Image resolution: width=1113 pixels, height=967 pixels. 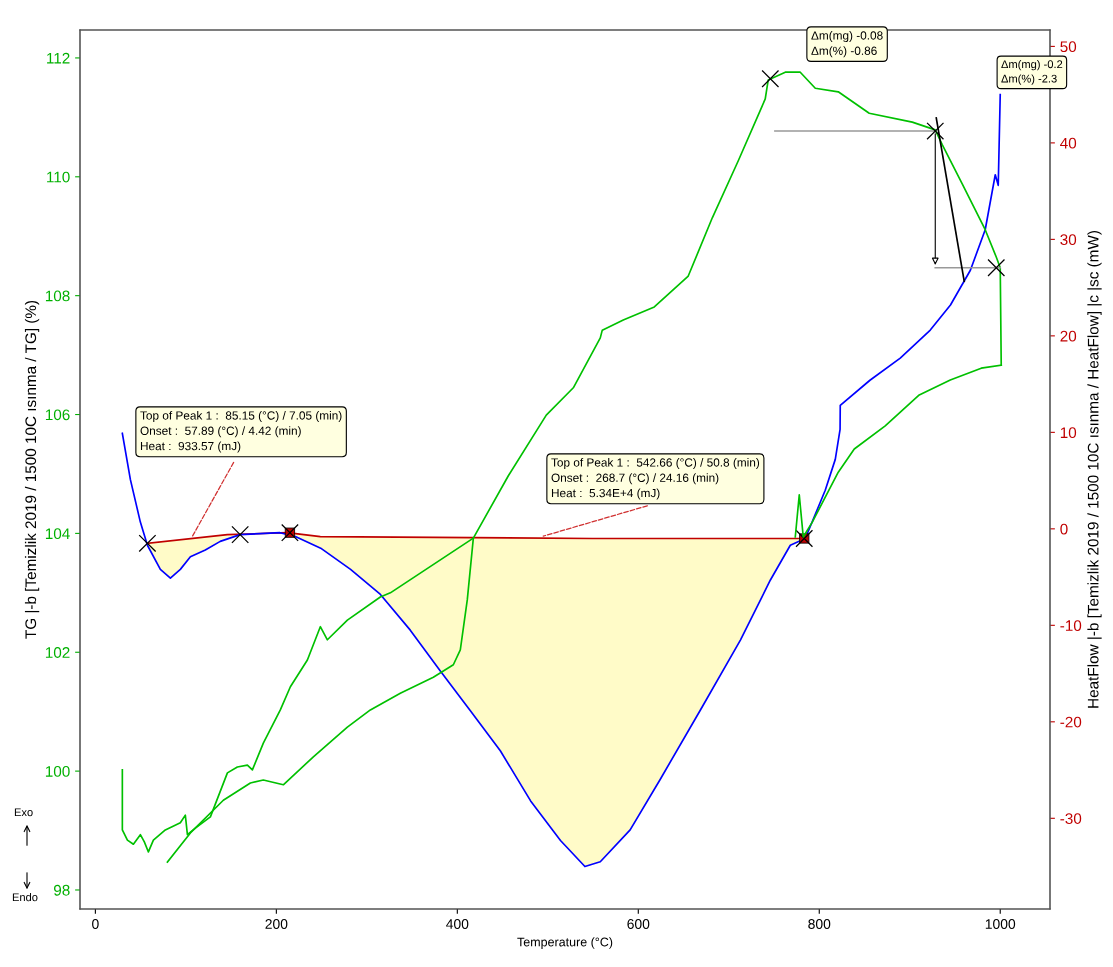 I want to click on y2-tick-label: 10, so click(x=1068, y=433).